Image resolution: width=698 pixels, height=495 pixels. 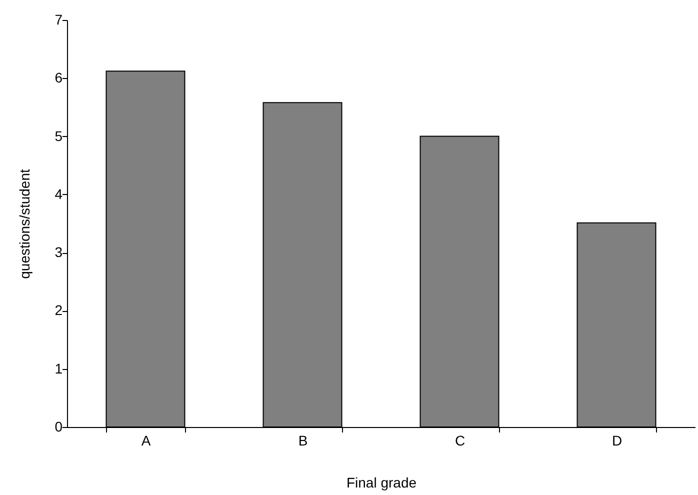 What do you see at coordinates (146, 440) in the screenshot?
I see `x-tick-label: A` at bounding box center [146, 440].